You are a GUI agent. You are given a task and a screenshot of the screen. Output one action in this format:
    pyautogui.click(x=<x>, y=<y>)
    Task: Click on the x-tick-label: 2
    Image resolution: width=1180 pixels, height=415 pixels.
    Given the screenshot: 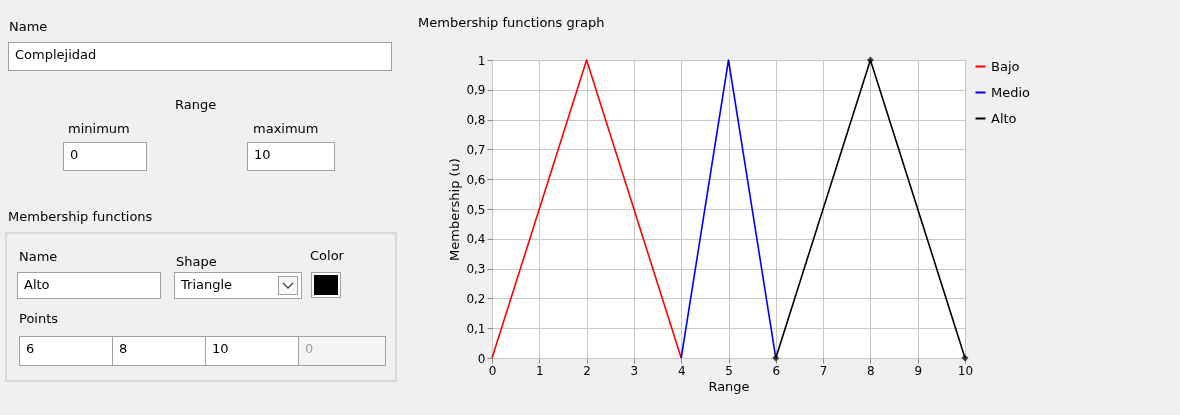 What is the action you would take?
    pyautogui.click(x=587, y=370)
    